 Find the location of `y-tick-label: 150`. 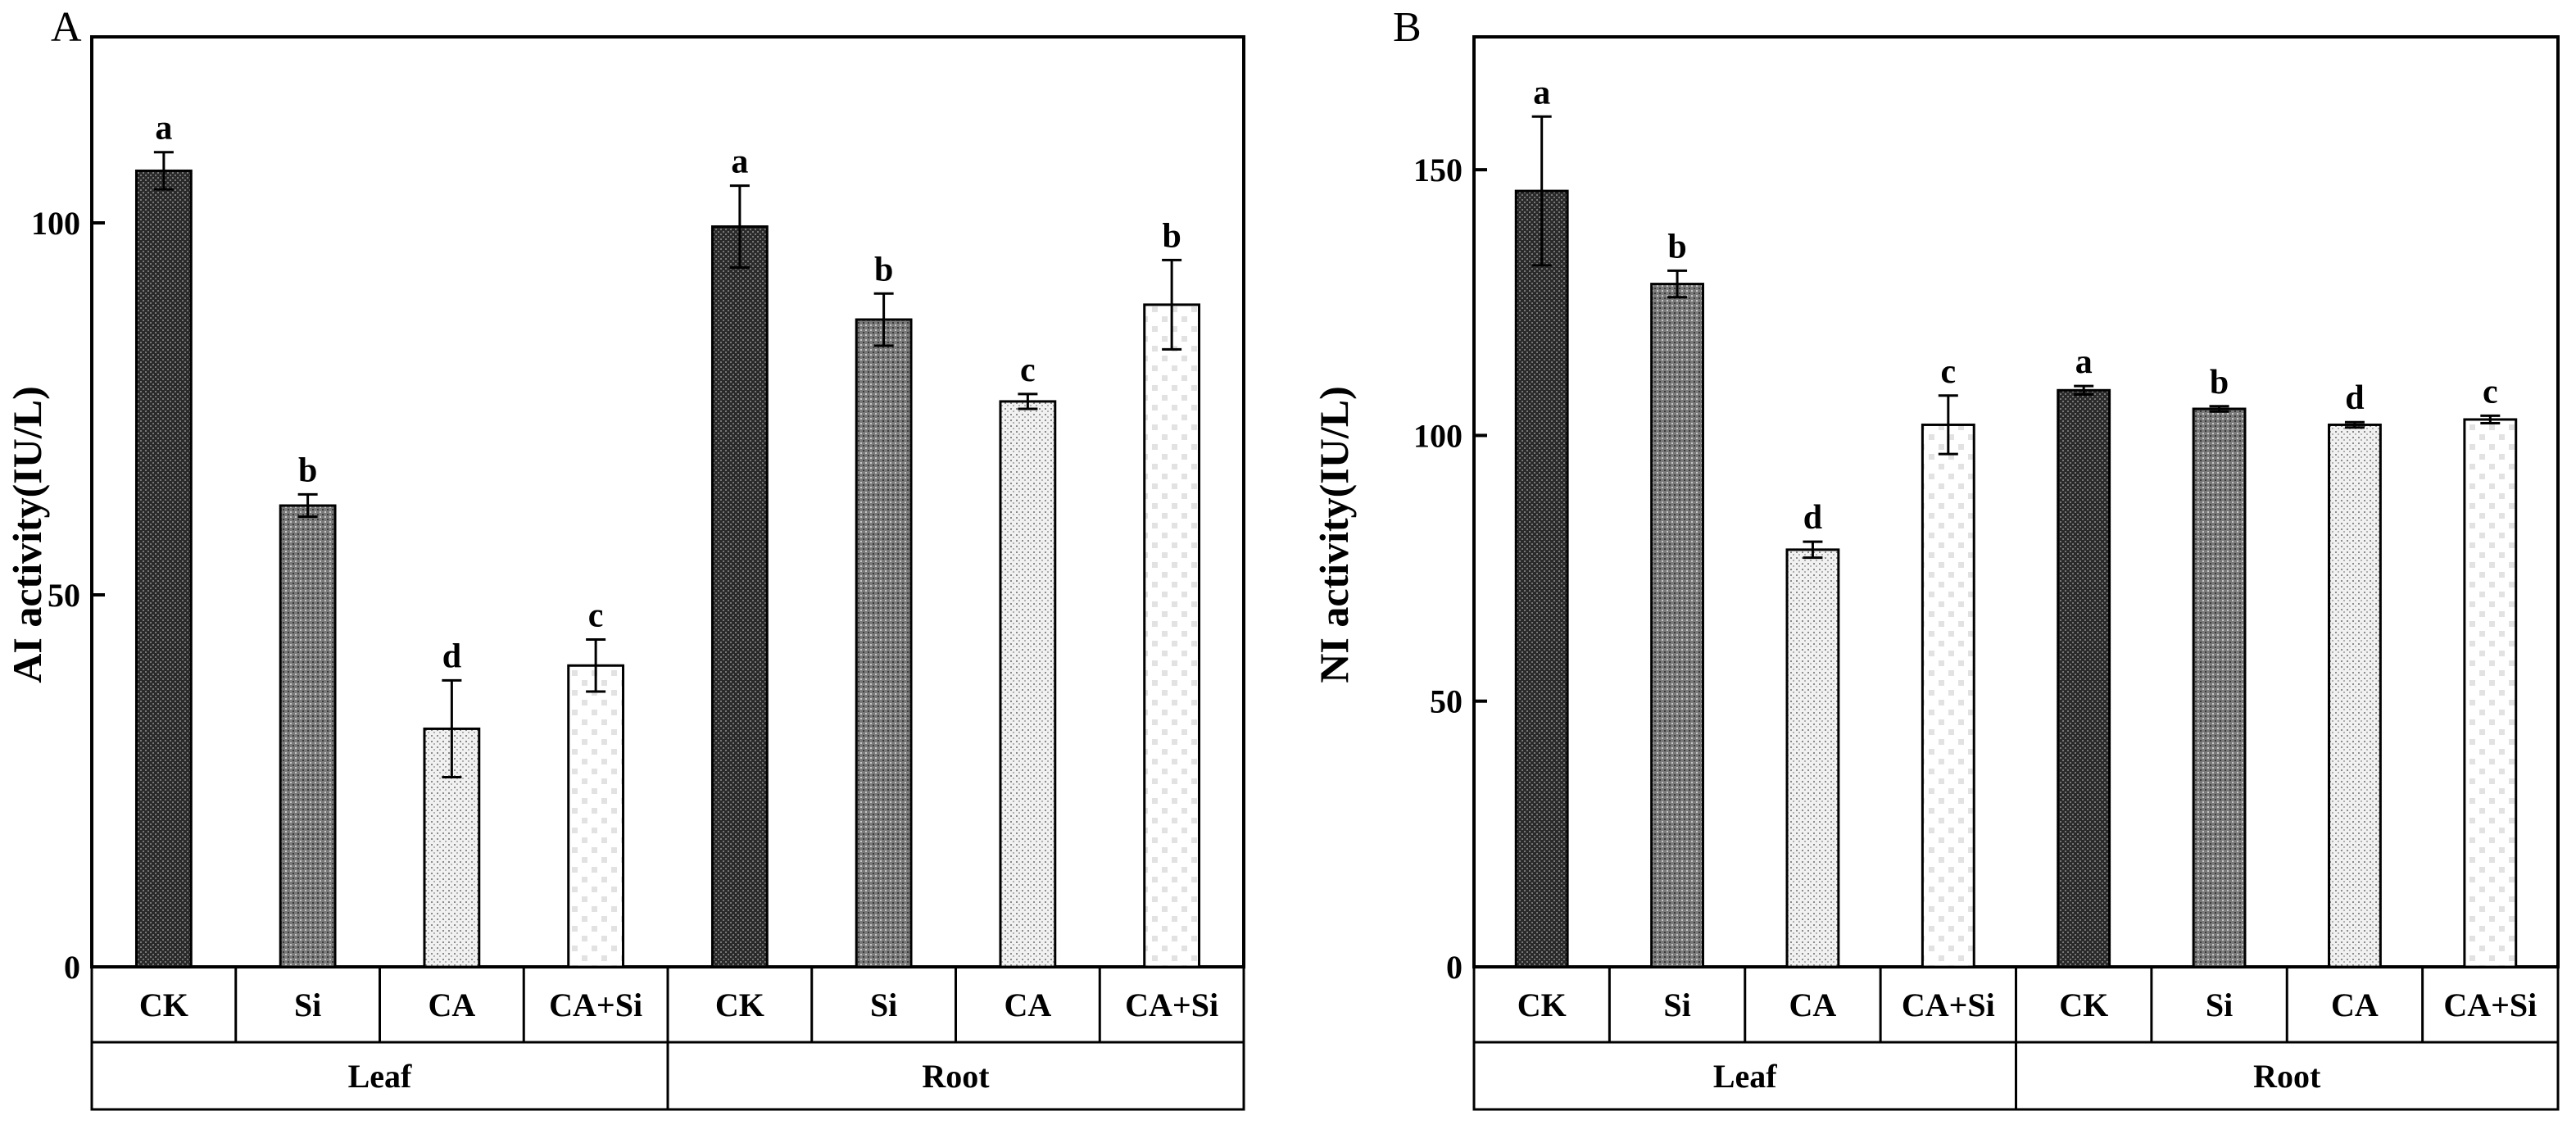

y-tick-label: 150 is located at coordinates (1438, 170).